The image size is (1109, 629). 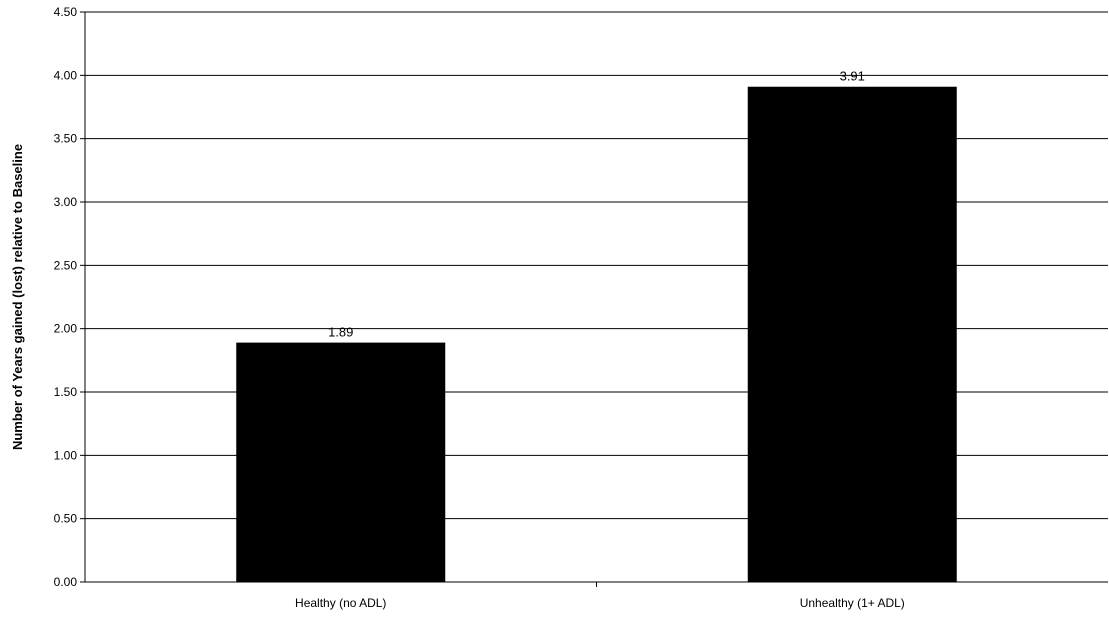 What do you see at coordinates (340, 603) in the screenshot?
I see `x-tick-label: Healthy (no ADL)` at bounding box center [340, 603].